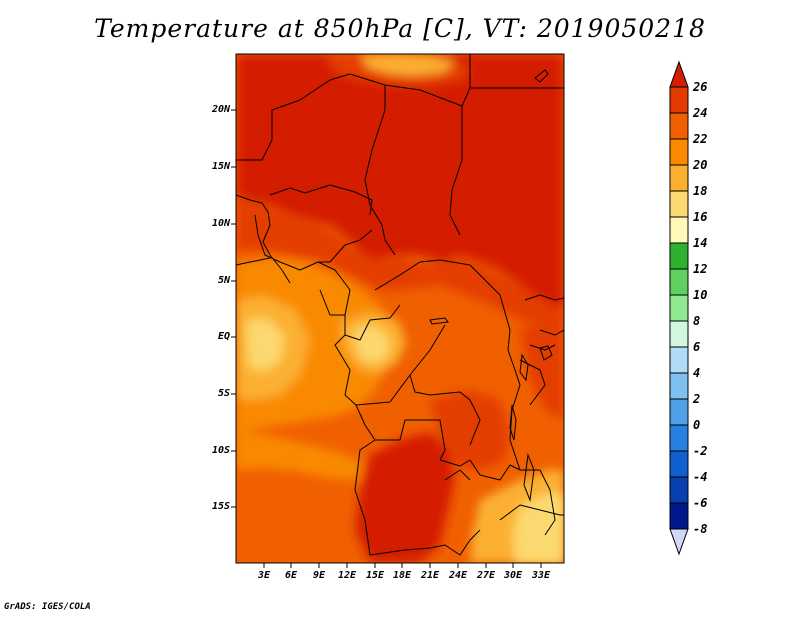 The image size is (800, 618). Describe the element at coordinates (220, 223) in the screenshot. I see `lat-label: 10N` at that location.